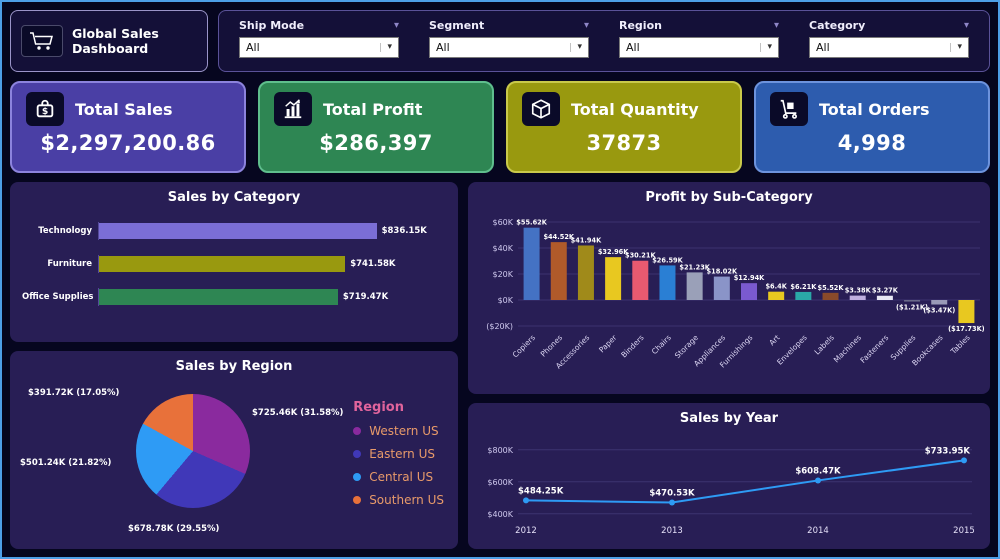 This screenshot has height=559, width=1000. Describe the element at coordinates (238, 231) in the screenshot. I see `bar-technology` at that location.